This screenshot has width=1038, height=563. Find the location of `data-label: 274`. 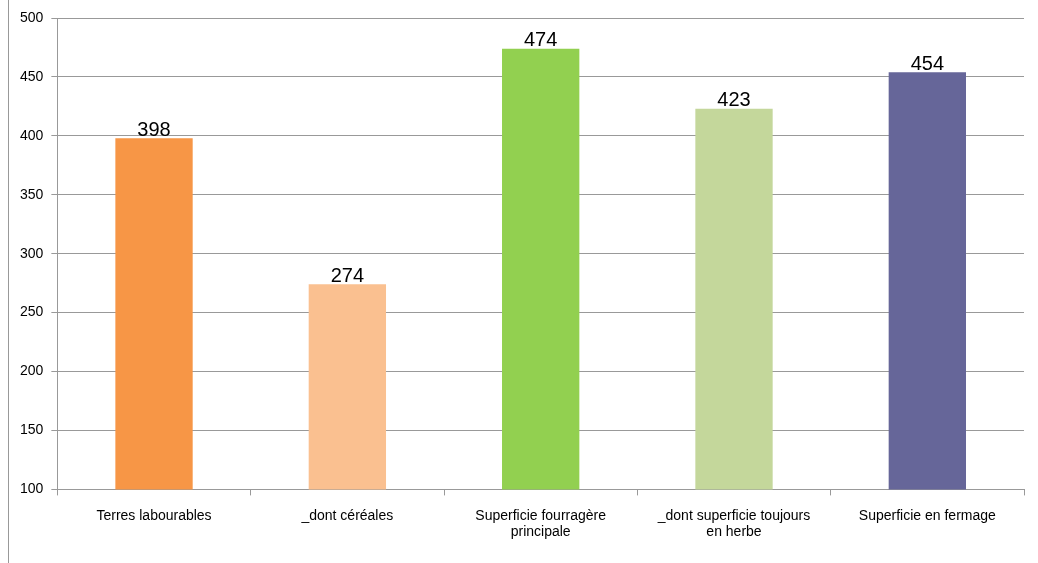

data-label: 274 is located at coordinates (347, 274).